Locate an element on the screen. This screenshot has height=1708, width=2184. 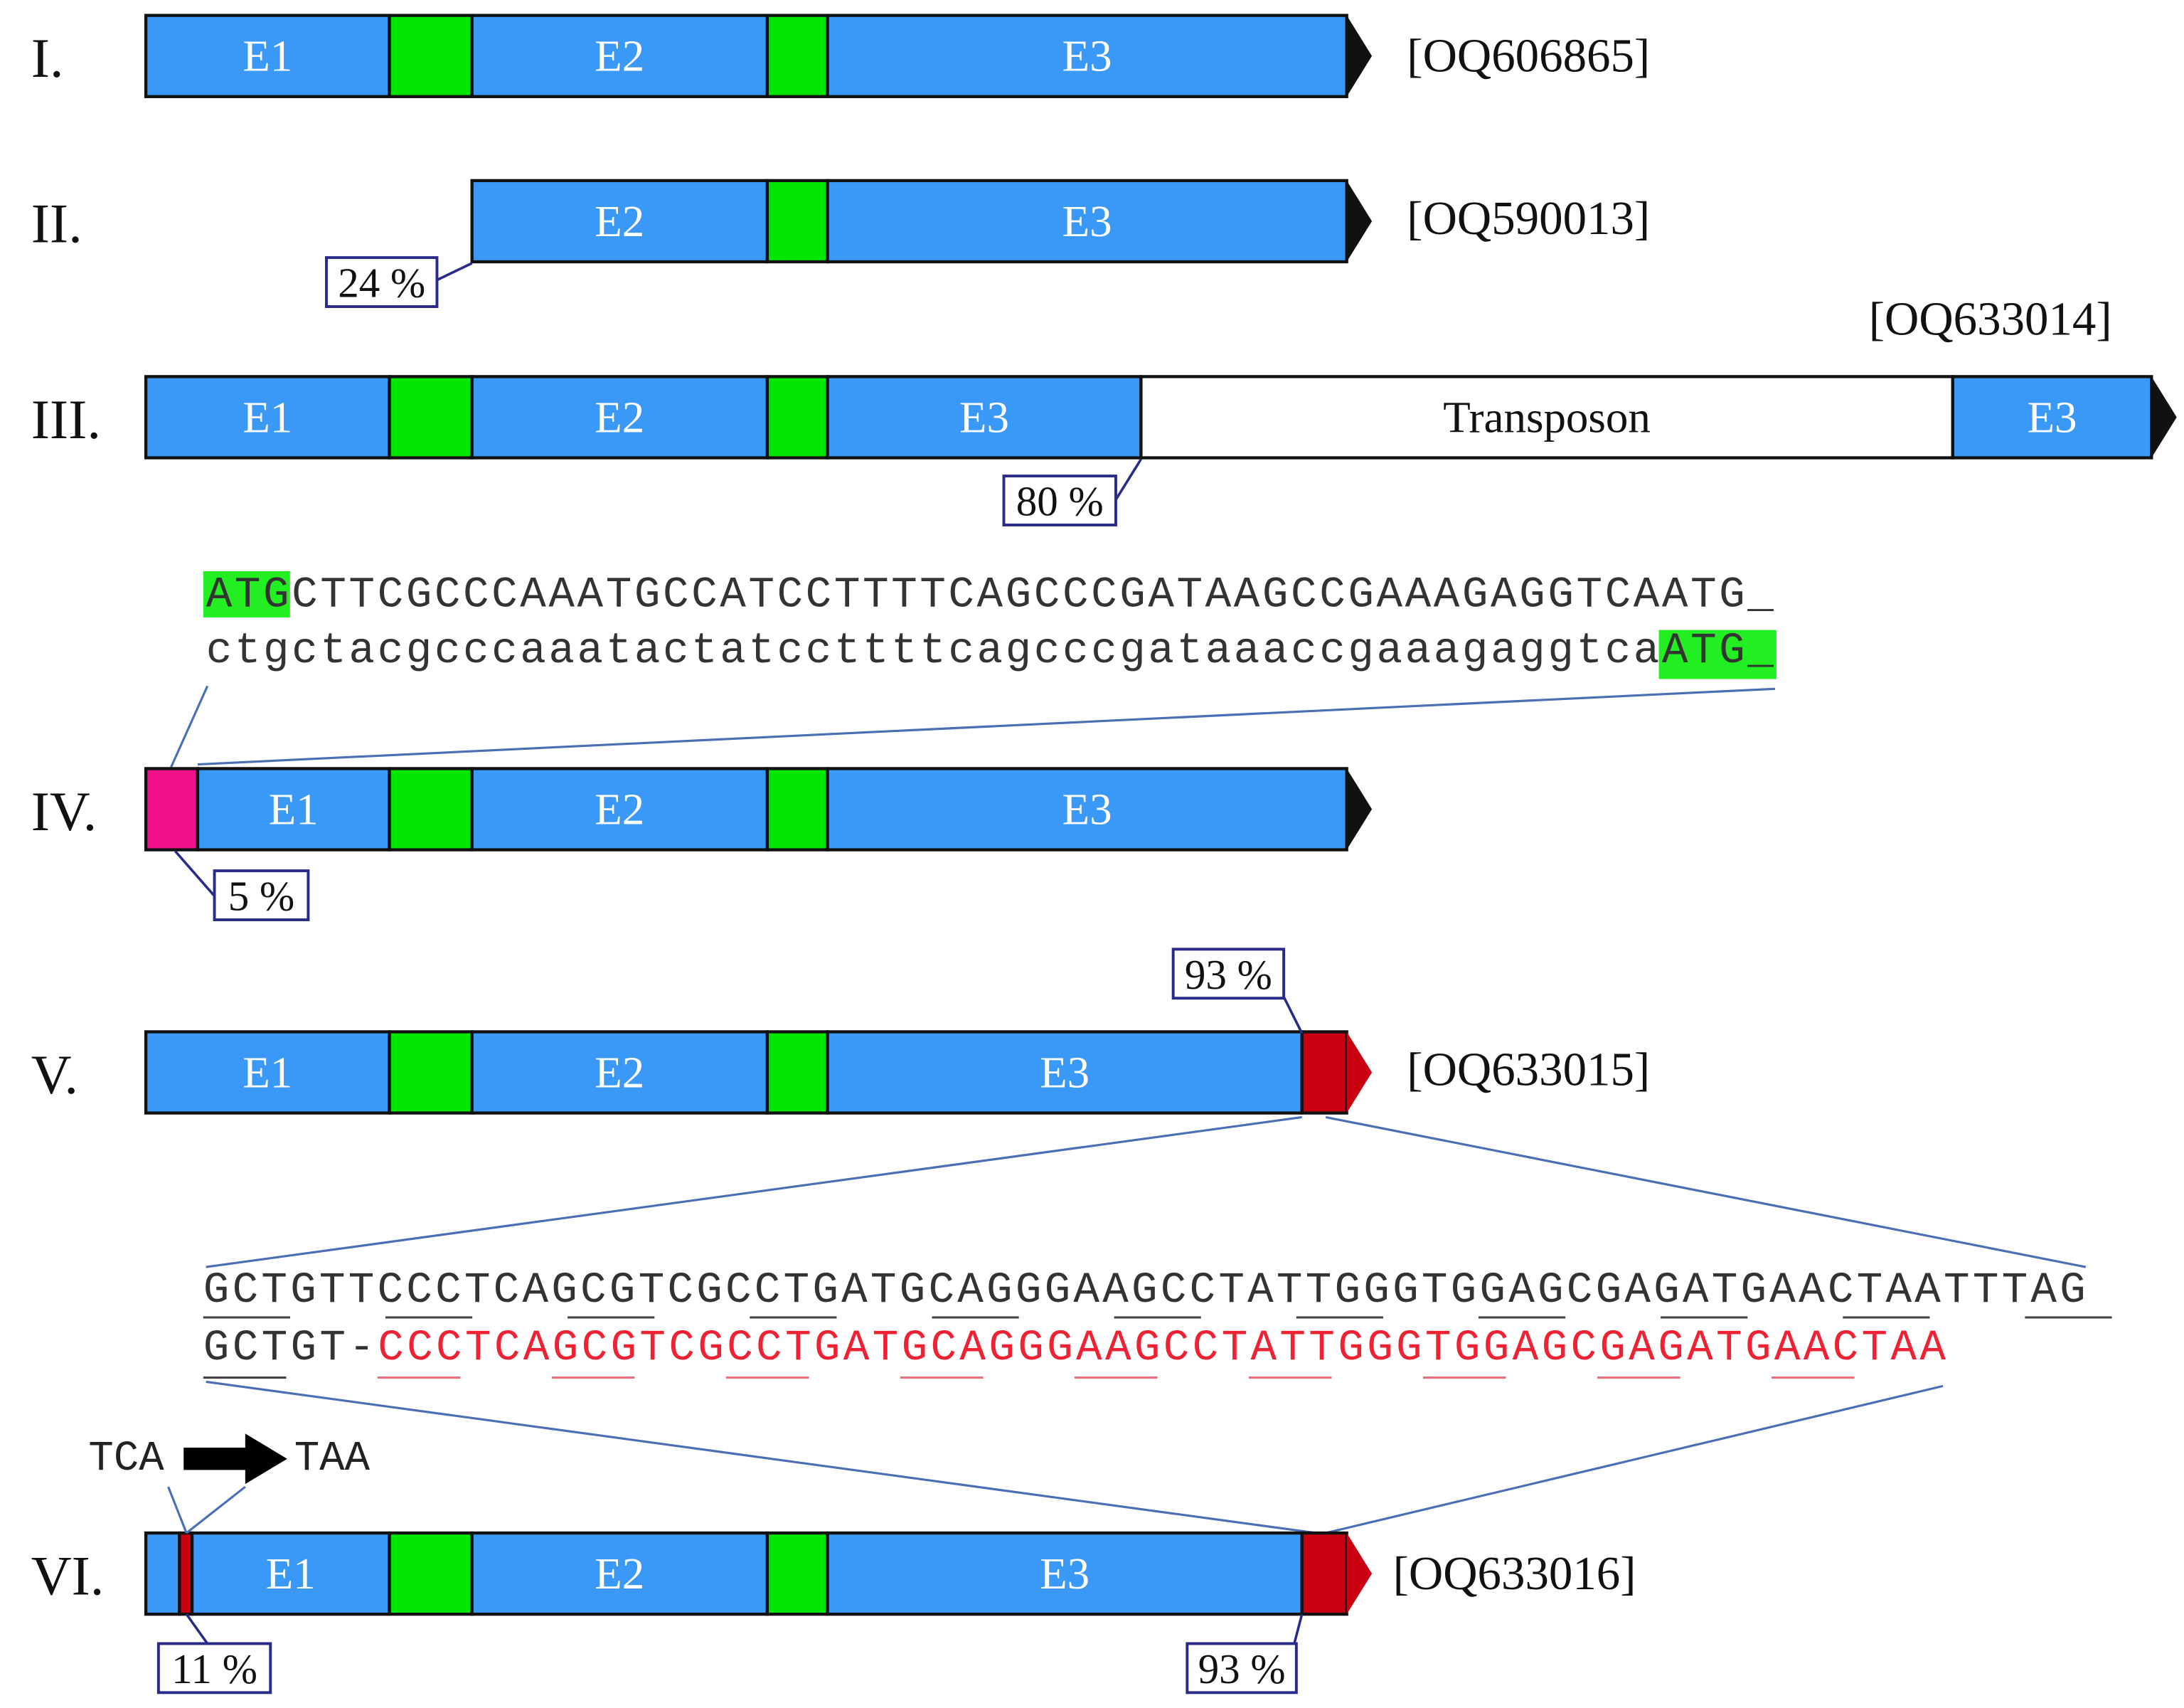
accession-5: [OQ633015] is located at coordinates (1528, 1070).